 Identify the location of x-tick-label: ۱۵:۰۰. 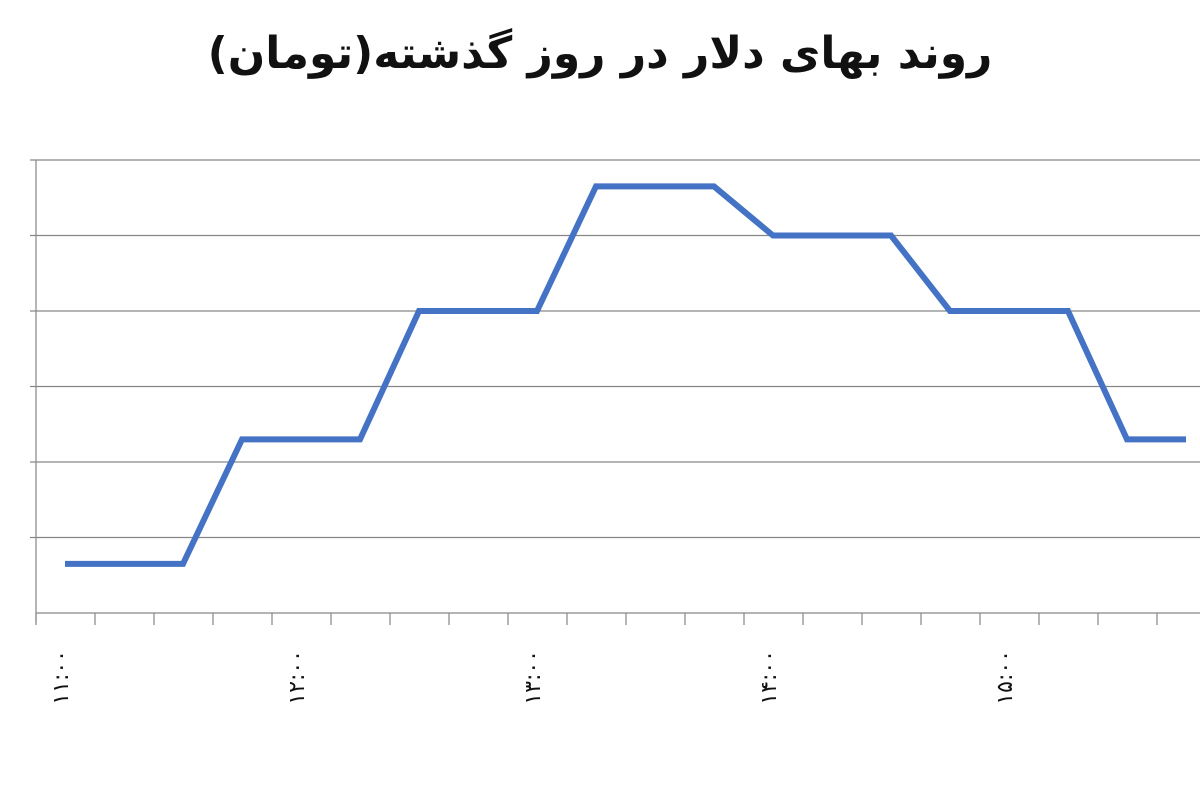
(1005, 677).